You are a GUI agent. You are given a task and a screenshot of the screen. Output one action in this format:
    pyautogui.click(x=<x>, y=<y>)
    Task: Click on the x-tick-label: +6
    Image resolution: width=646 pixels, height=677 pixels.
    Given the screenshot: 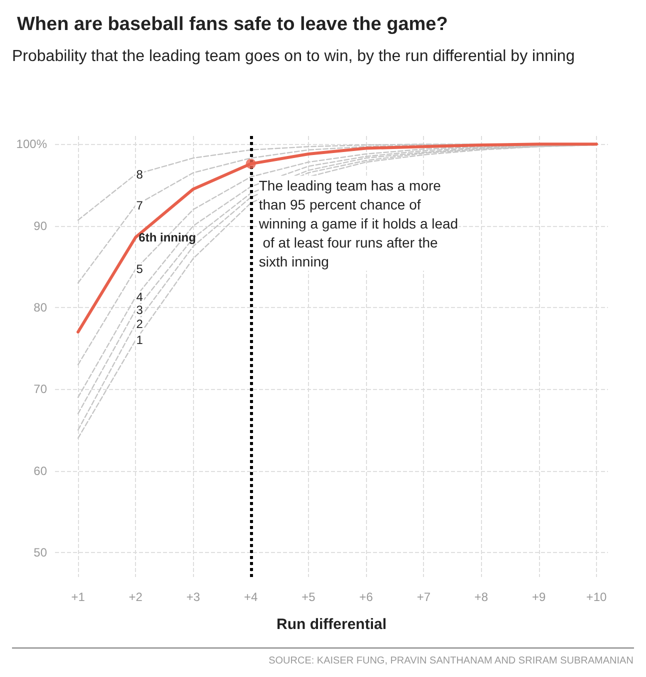 What is the action you would take?
    pyautogui.click(x=366, y=597)
    